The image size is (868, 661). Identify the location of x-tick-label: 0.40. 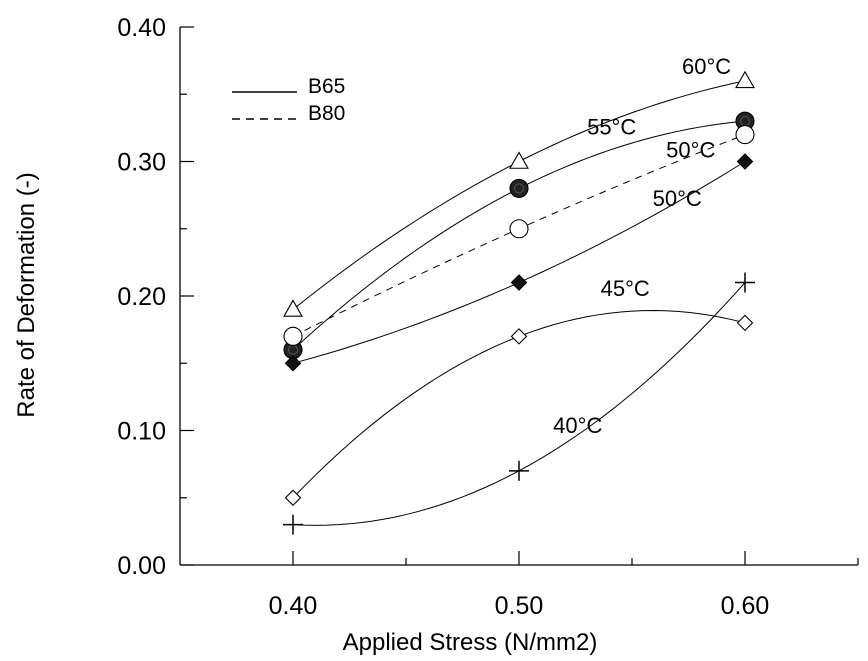
(293, 606).